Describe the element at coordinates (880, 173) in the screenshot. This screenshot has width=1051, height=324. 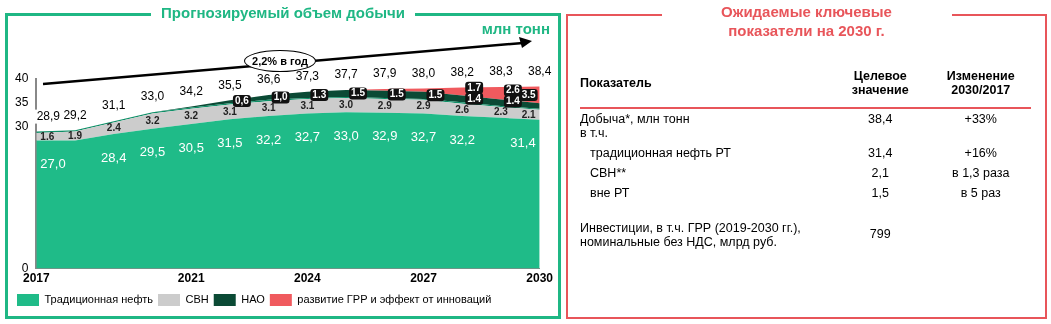
I see `text: 2,1` at that location.